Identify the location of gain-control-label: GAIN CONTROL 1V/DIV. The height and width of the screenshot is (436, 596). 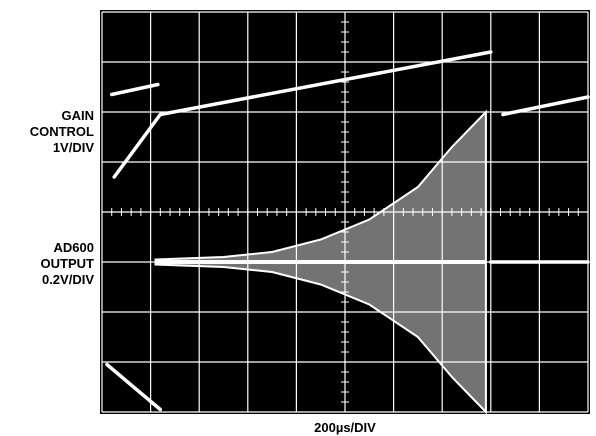
(62, 132).